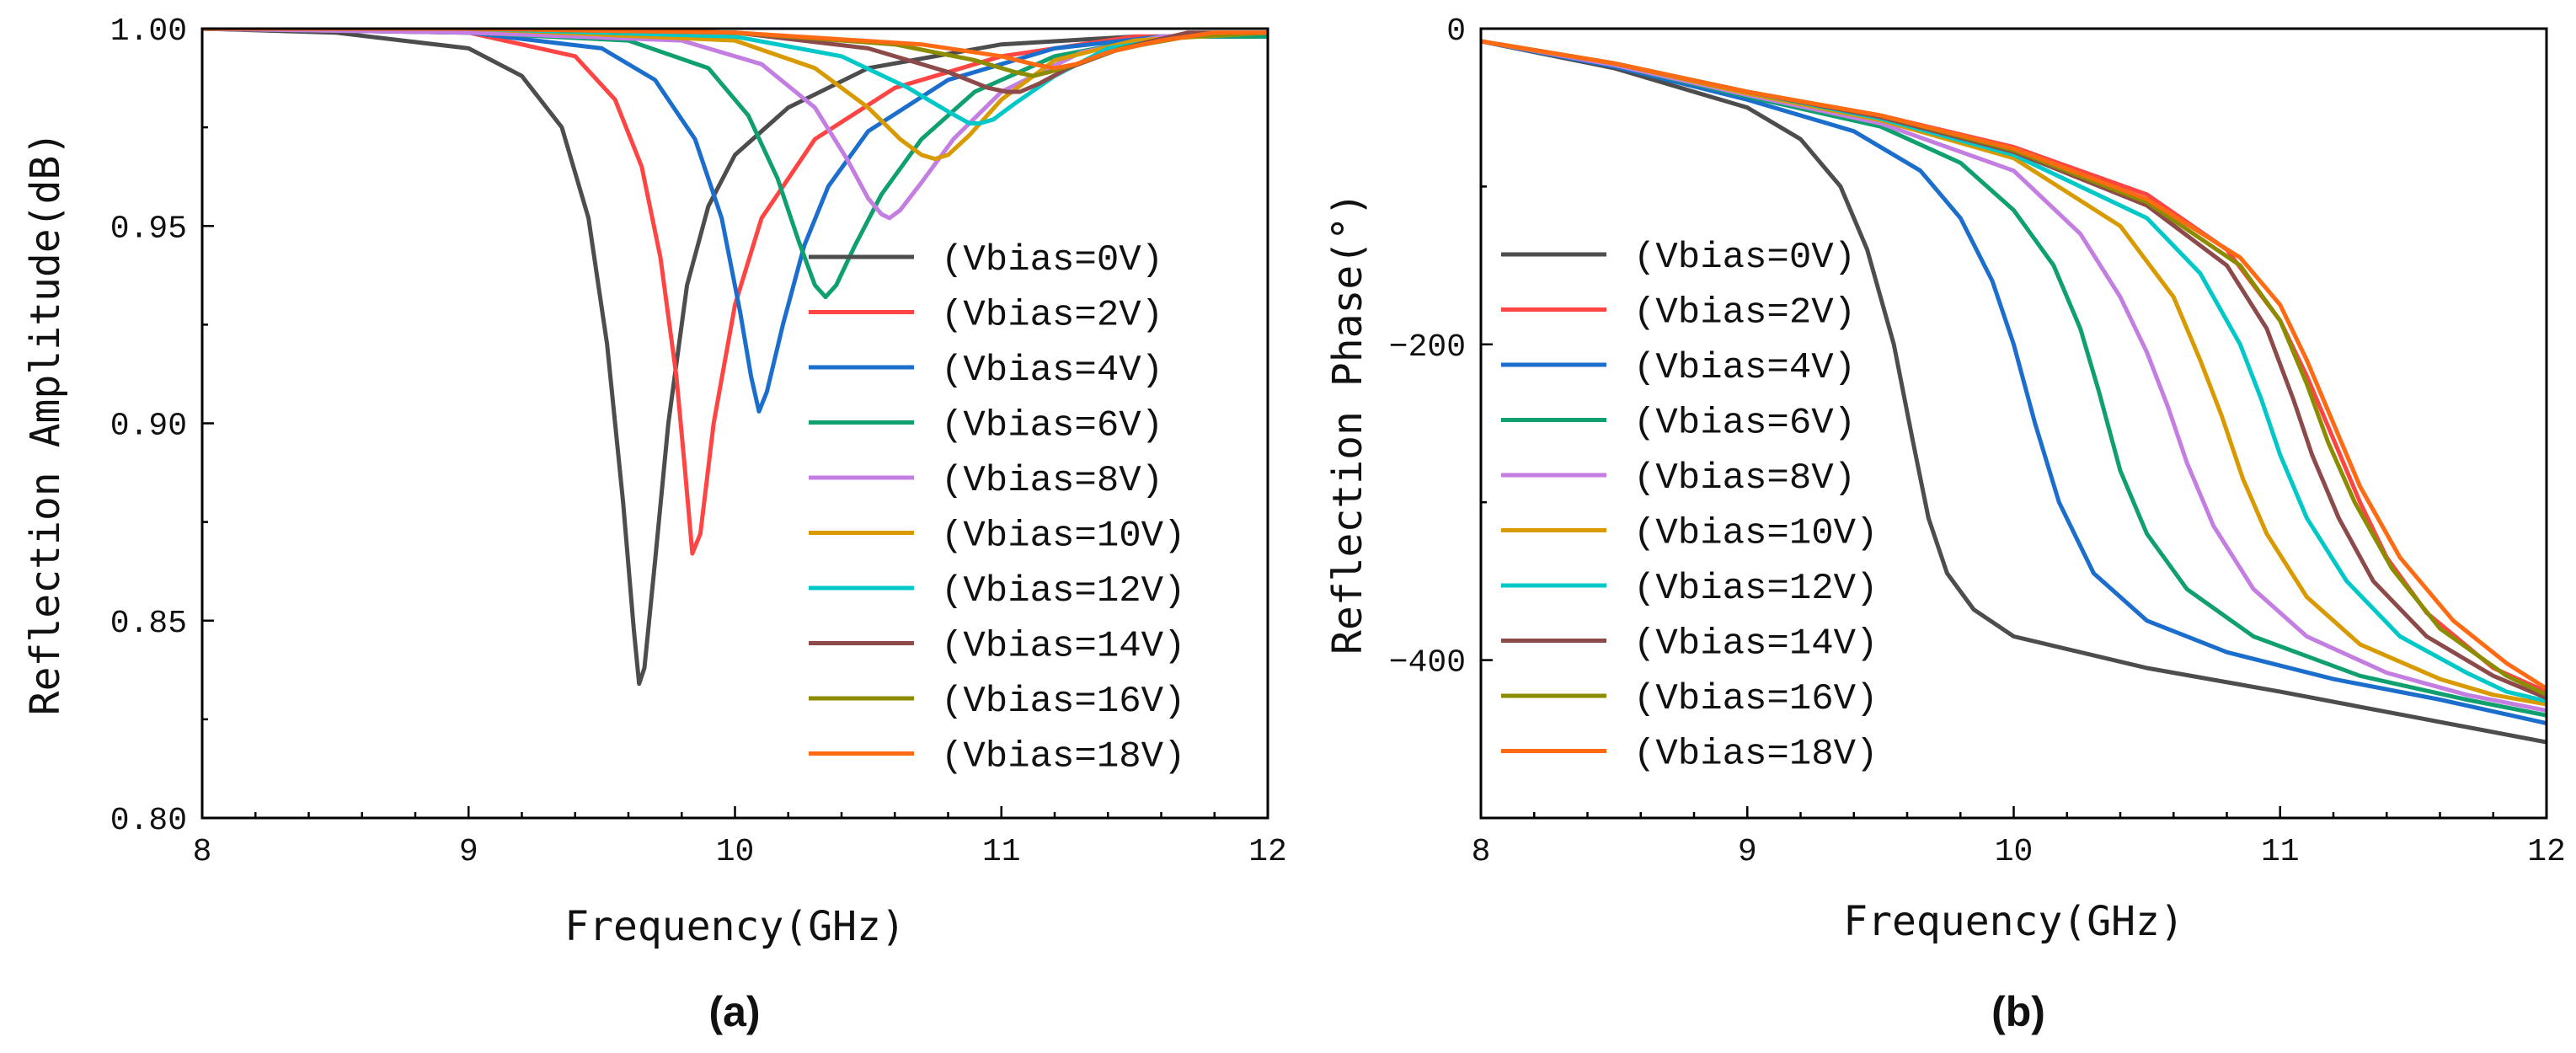 The height and width of the screenshot is (1053, 2576). Describe the element at coordinates (735, 50) in the screenshot. I see `series-line-vbias18v` at that location.